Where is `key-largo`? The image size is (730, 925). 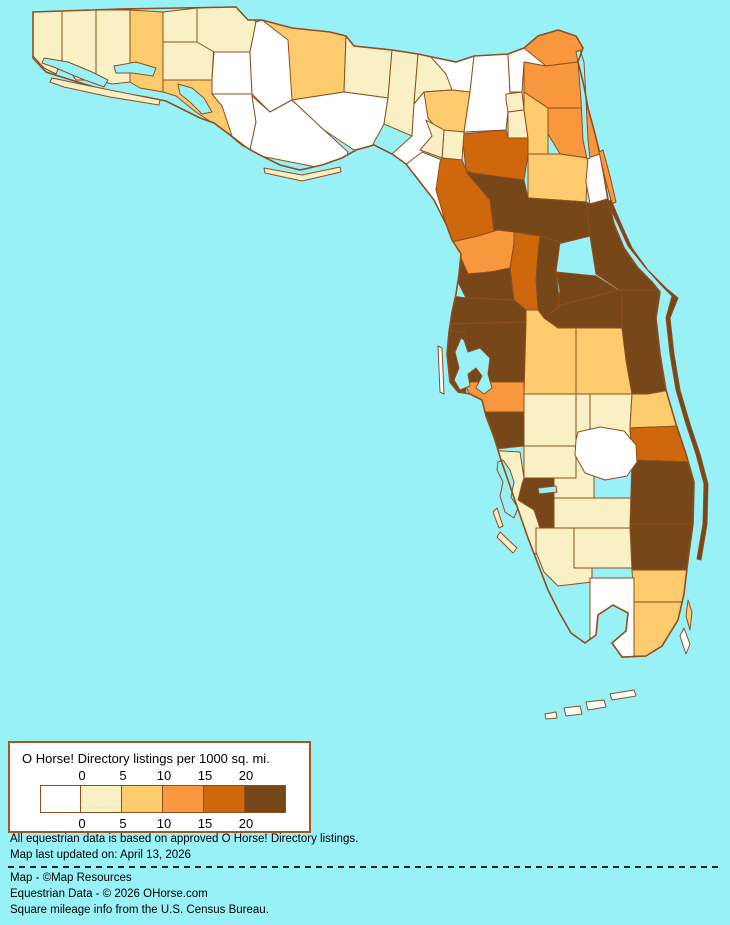 key-largo is located at coordinates (623, 695).